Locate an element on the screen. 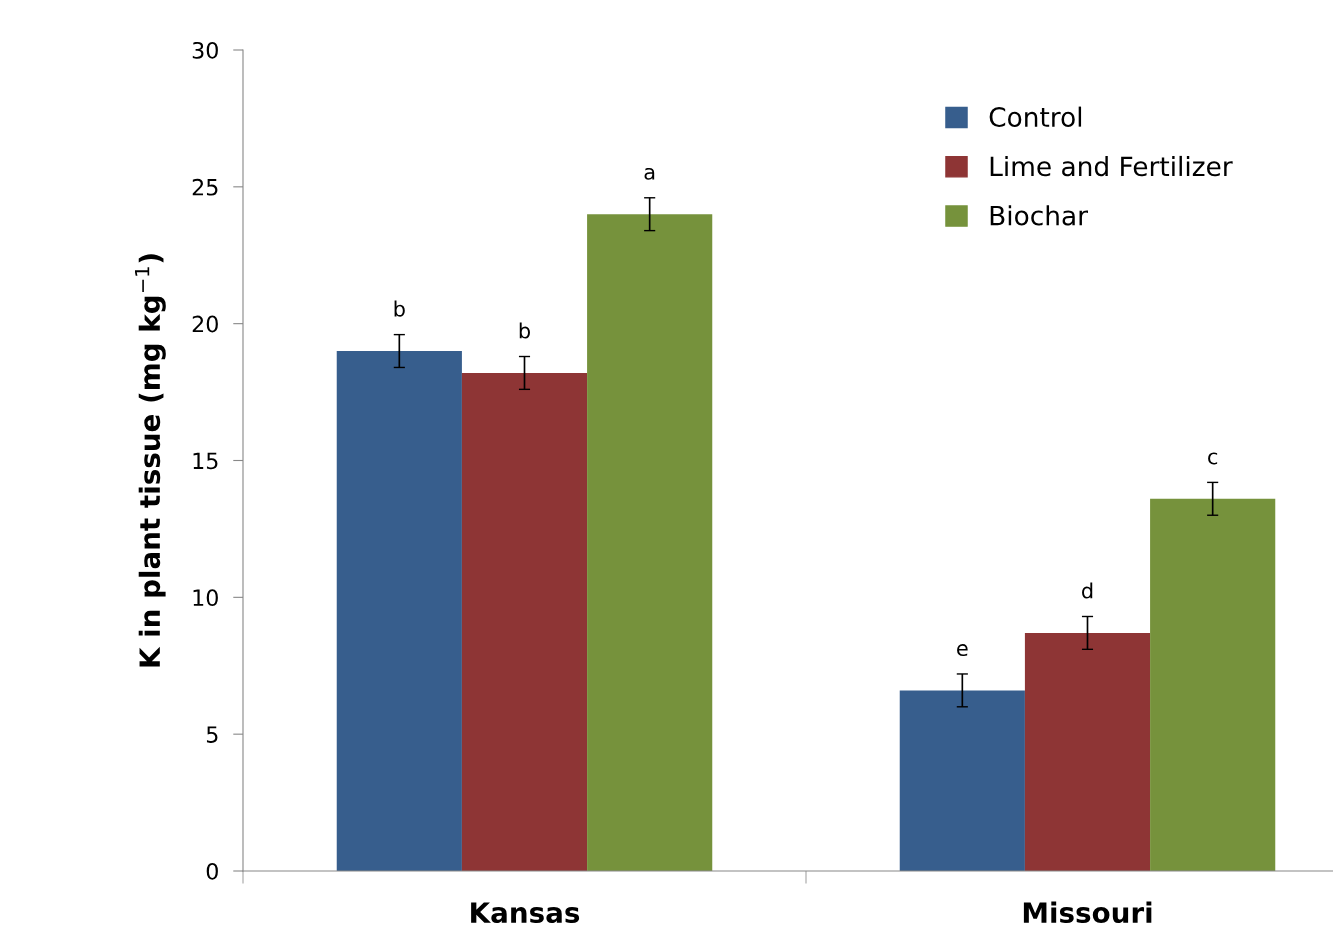  data-label: d is located at coordinates (1087, 590).